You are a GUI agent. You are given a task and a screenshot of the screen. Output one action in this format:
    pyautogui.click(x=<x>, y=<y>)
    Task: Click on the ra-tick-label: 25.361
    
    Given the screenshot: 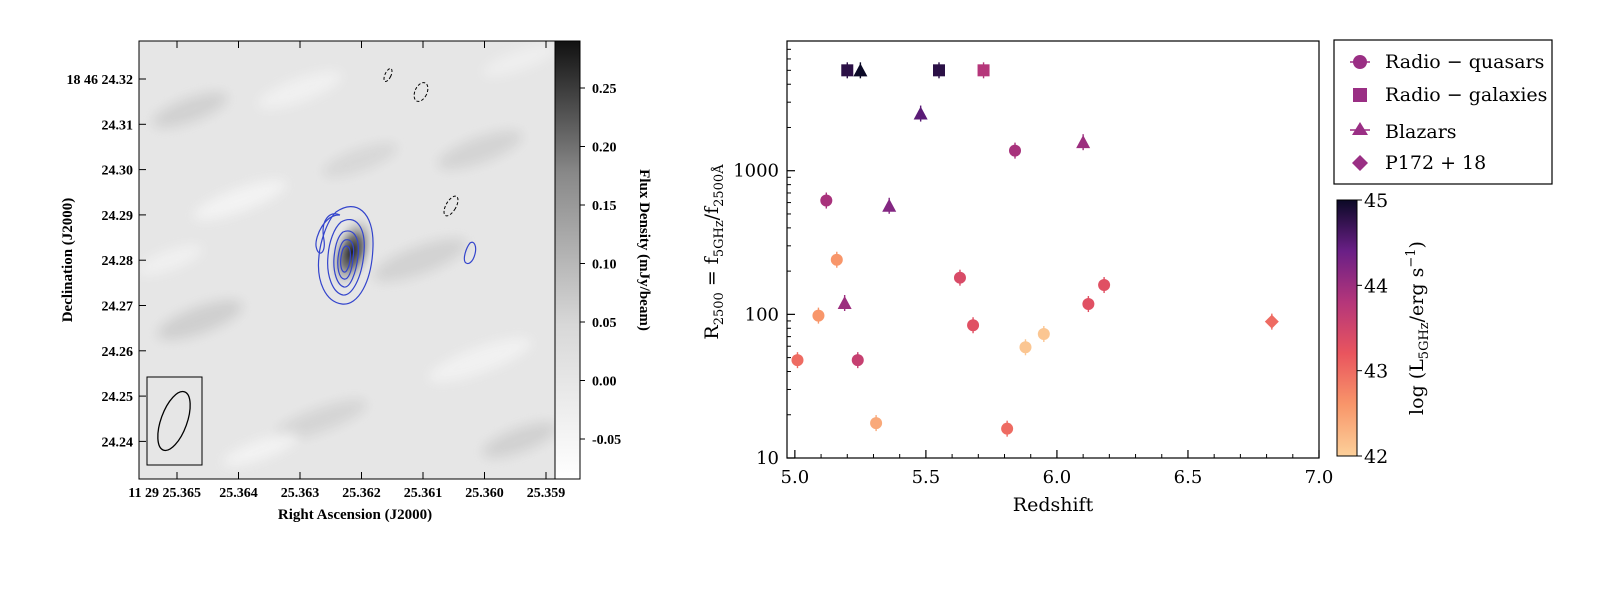 What is the action you would take?
    pyautogui.click(x=423, y=493)
    